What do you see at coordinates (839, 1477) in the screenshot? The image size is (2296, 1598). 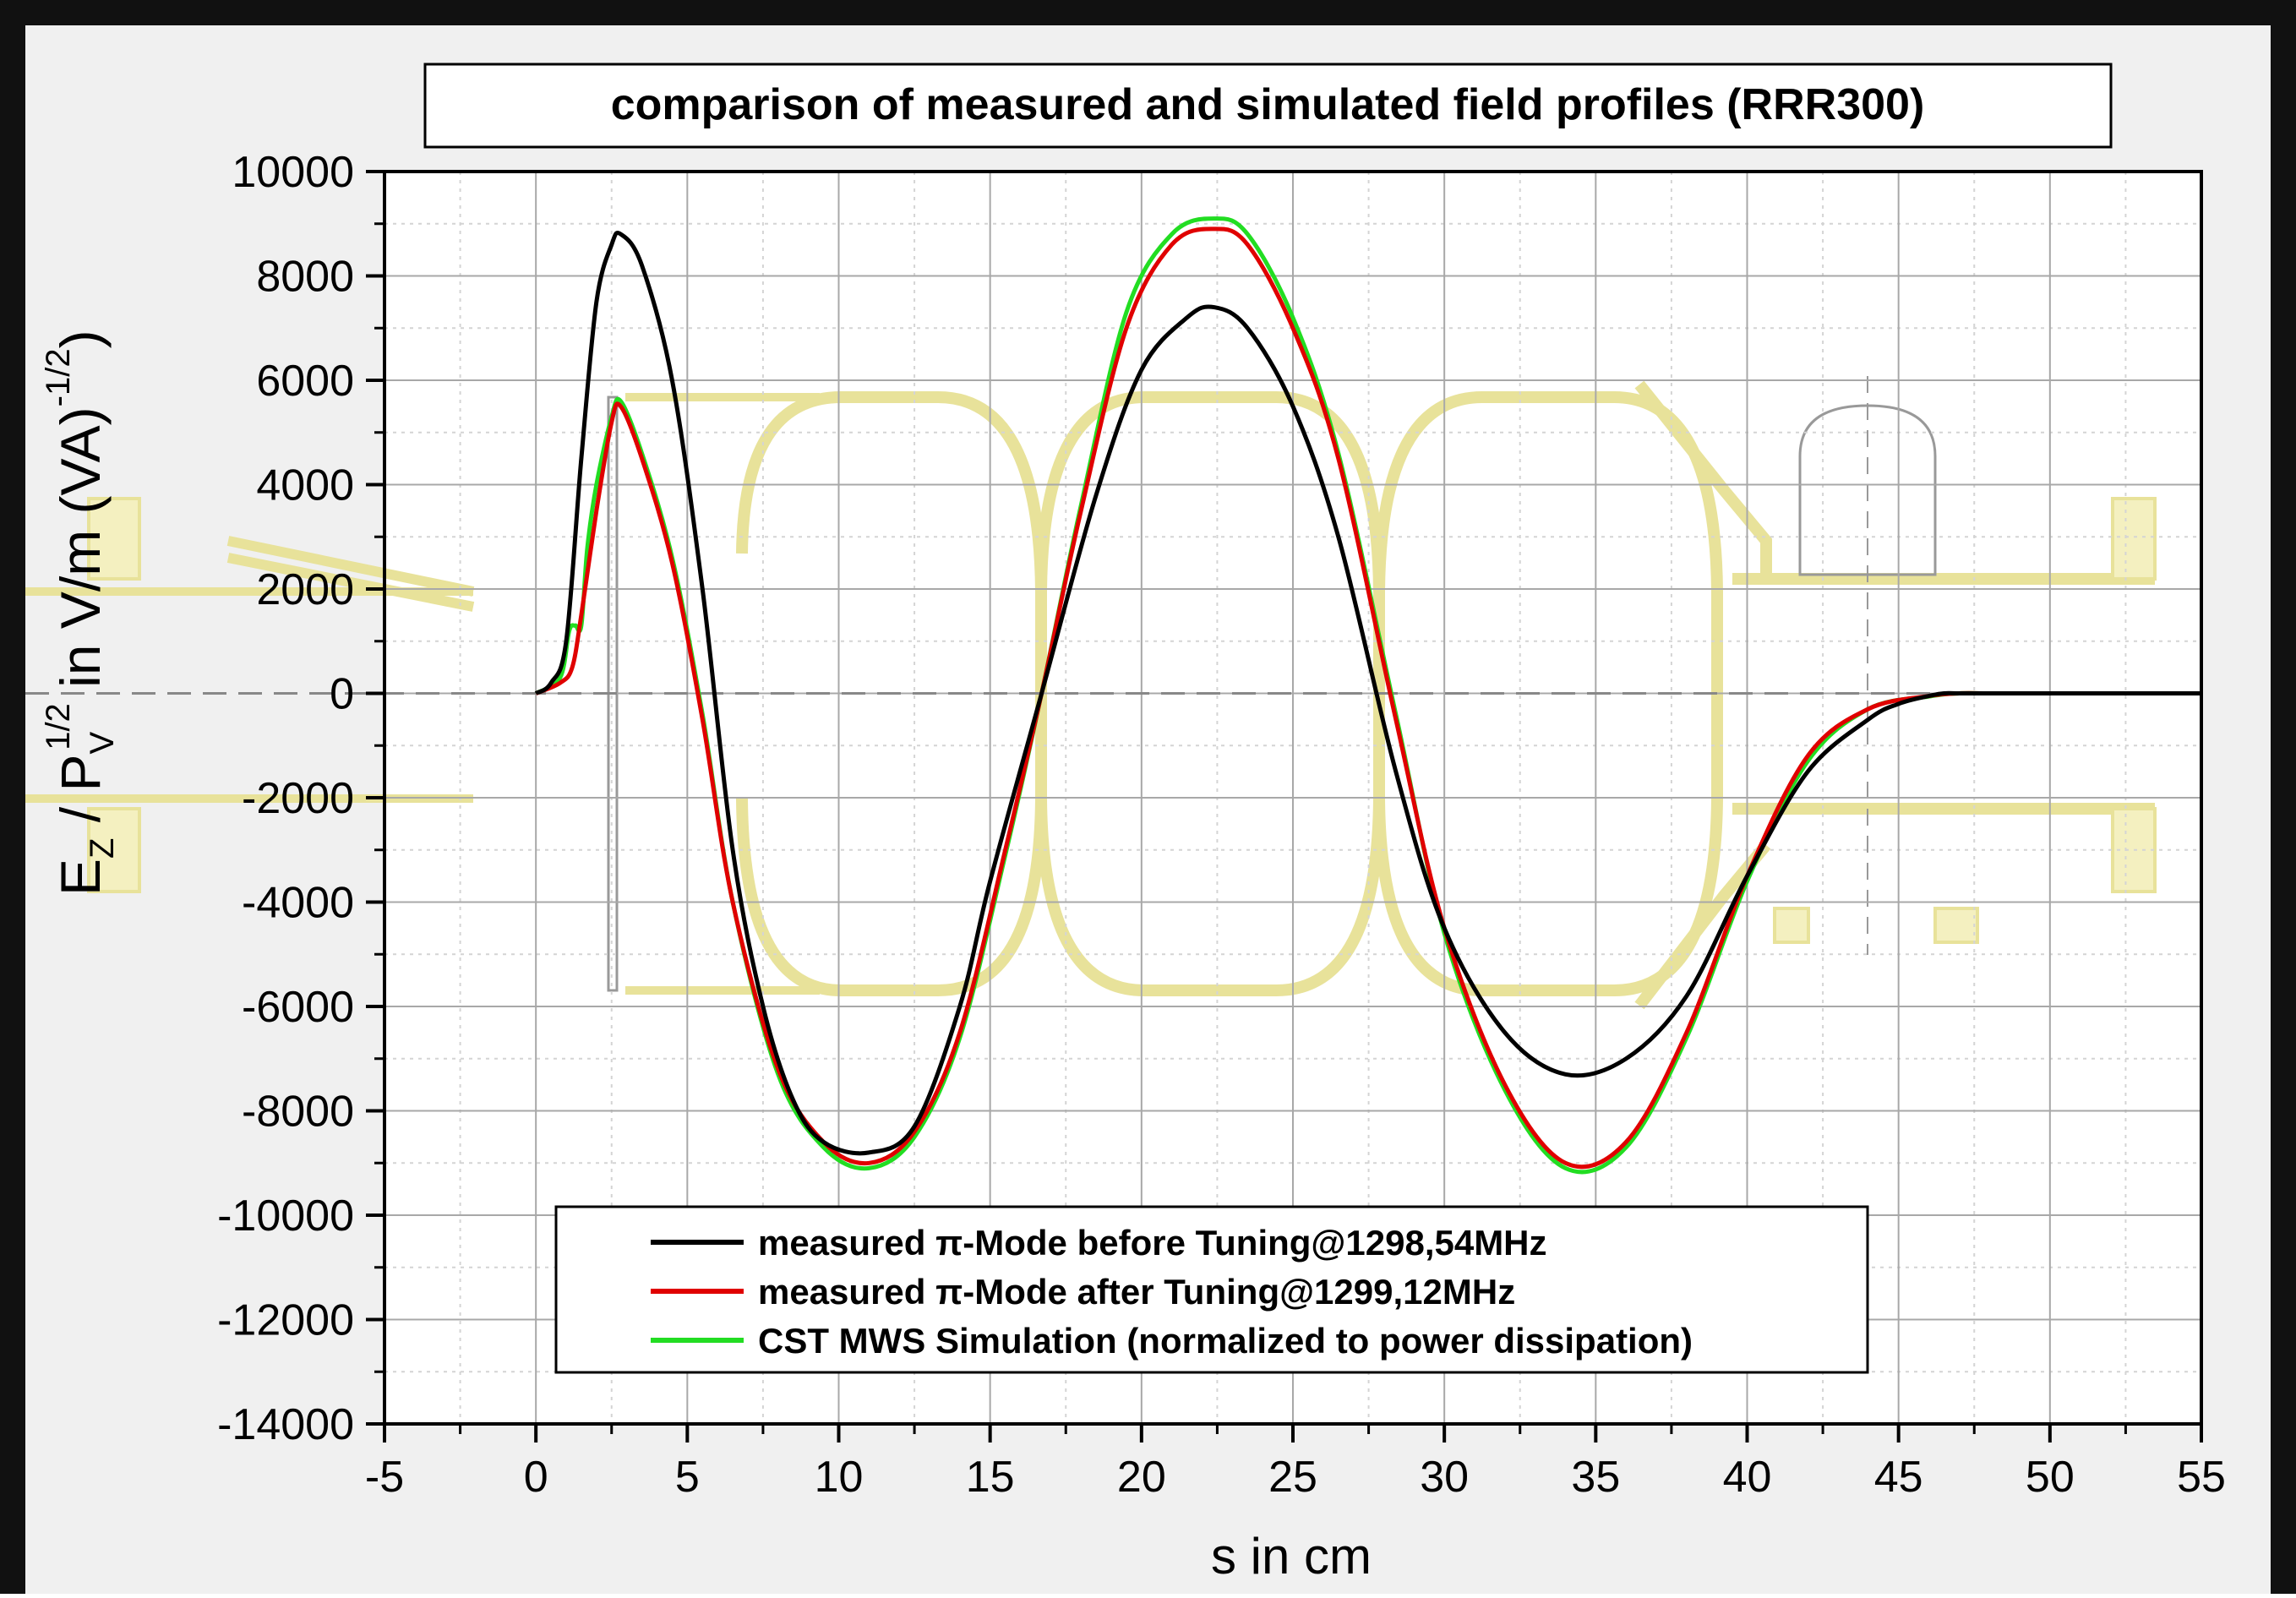 I see `x-tick-label: 10` at bounding box center [839, 1477].